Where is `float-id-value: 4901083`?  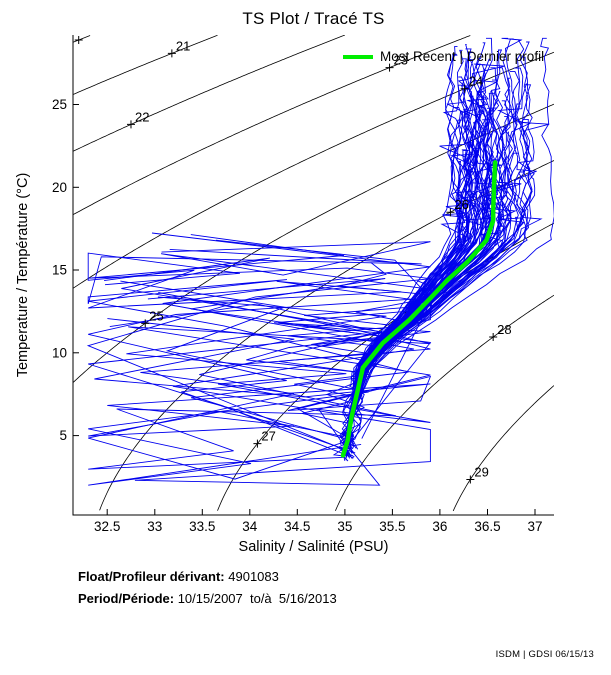
float-id-value: 4901083 is located at coordinates (251, 576).